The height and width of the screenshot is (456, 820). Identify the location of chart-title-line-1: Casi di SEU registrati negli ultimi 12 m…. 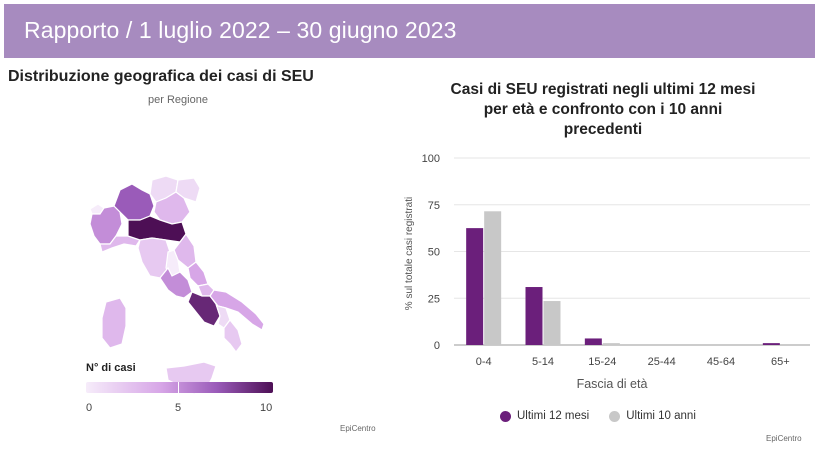
(603, 89).